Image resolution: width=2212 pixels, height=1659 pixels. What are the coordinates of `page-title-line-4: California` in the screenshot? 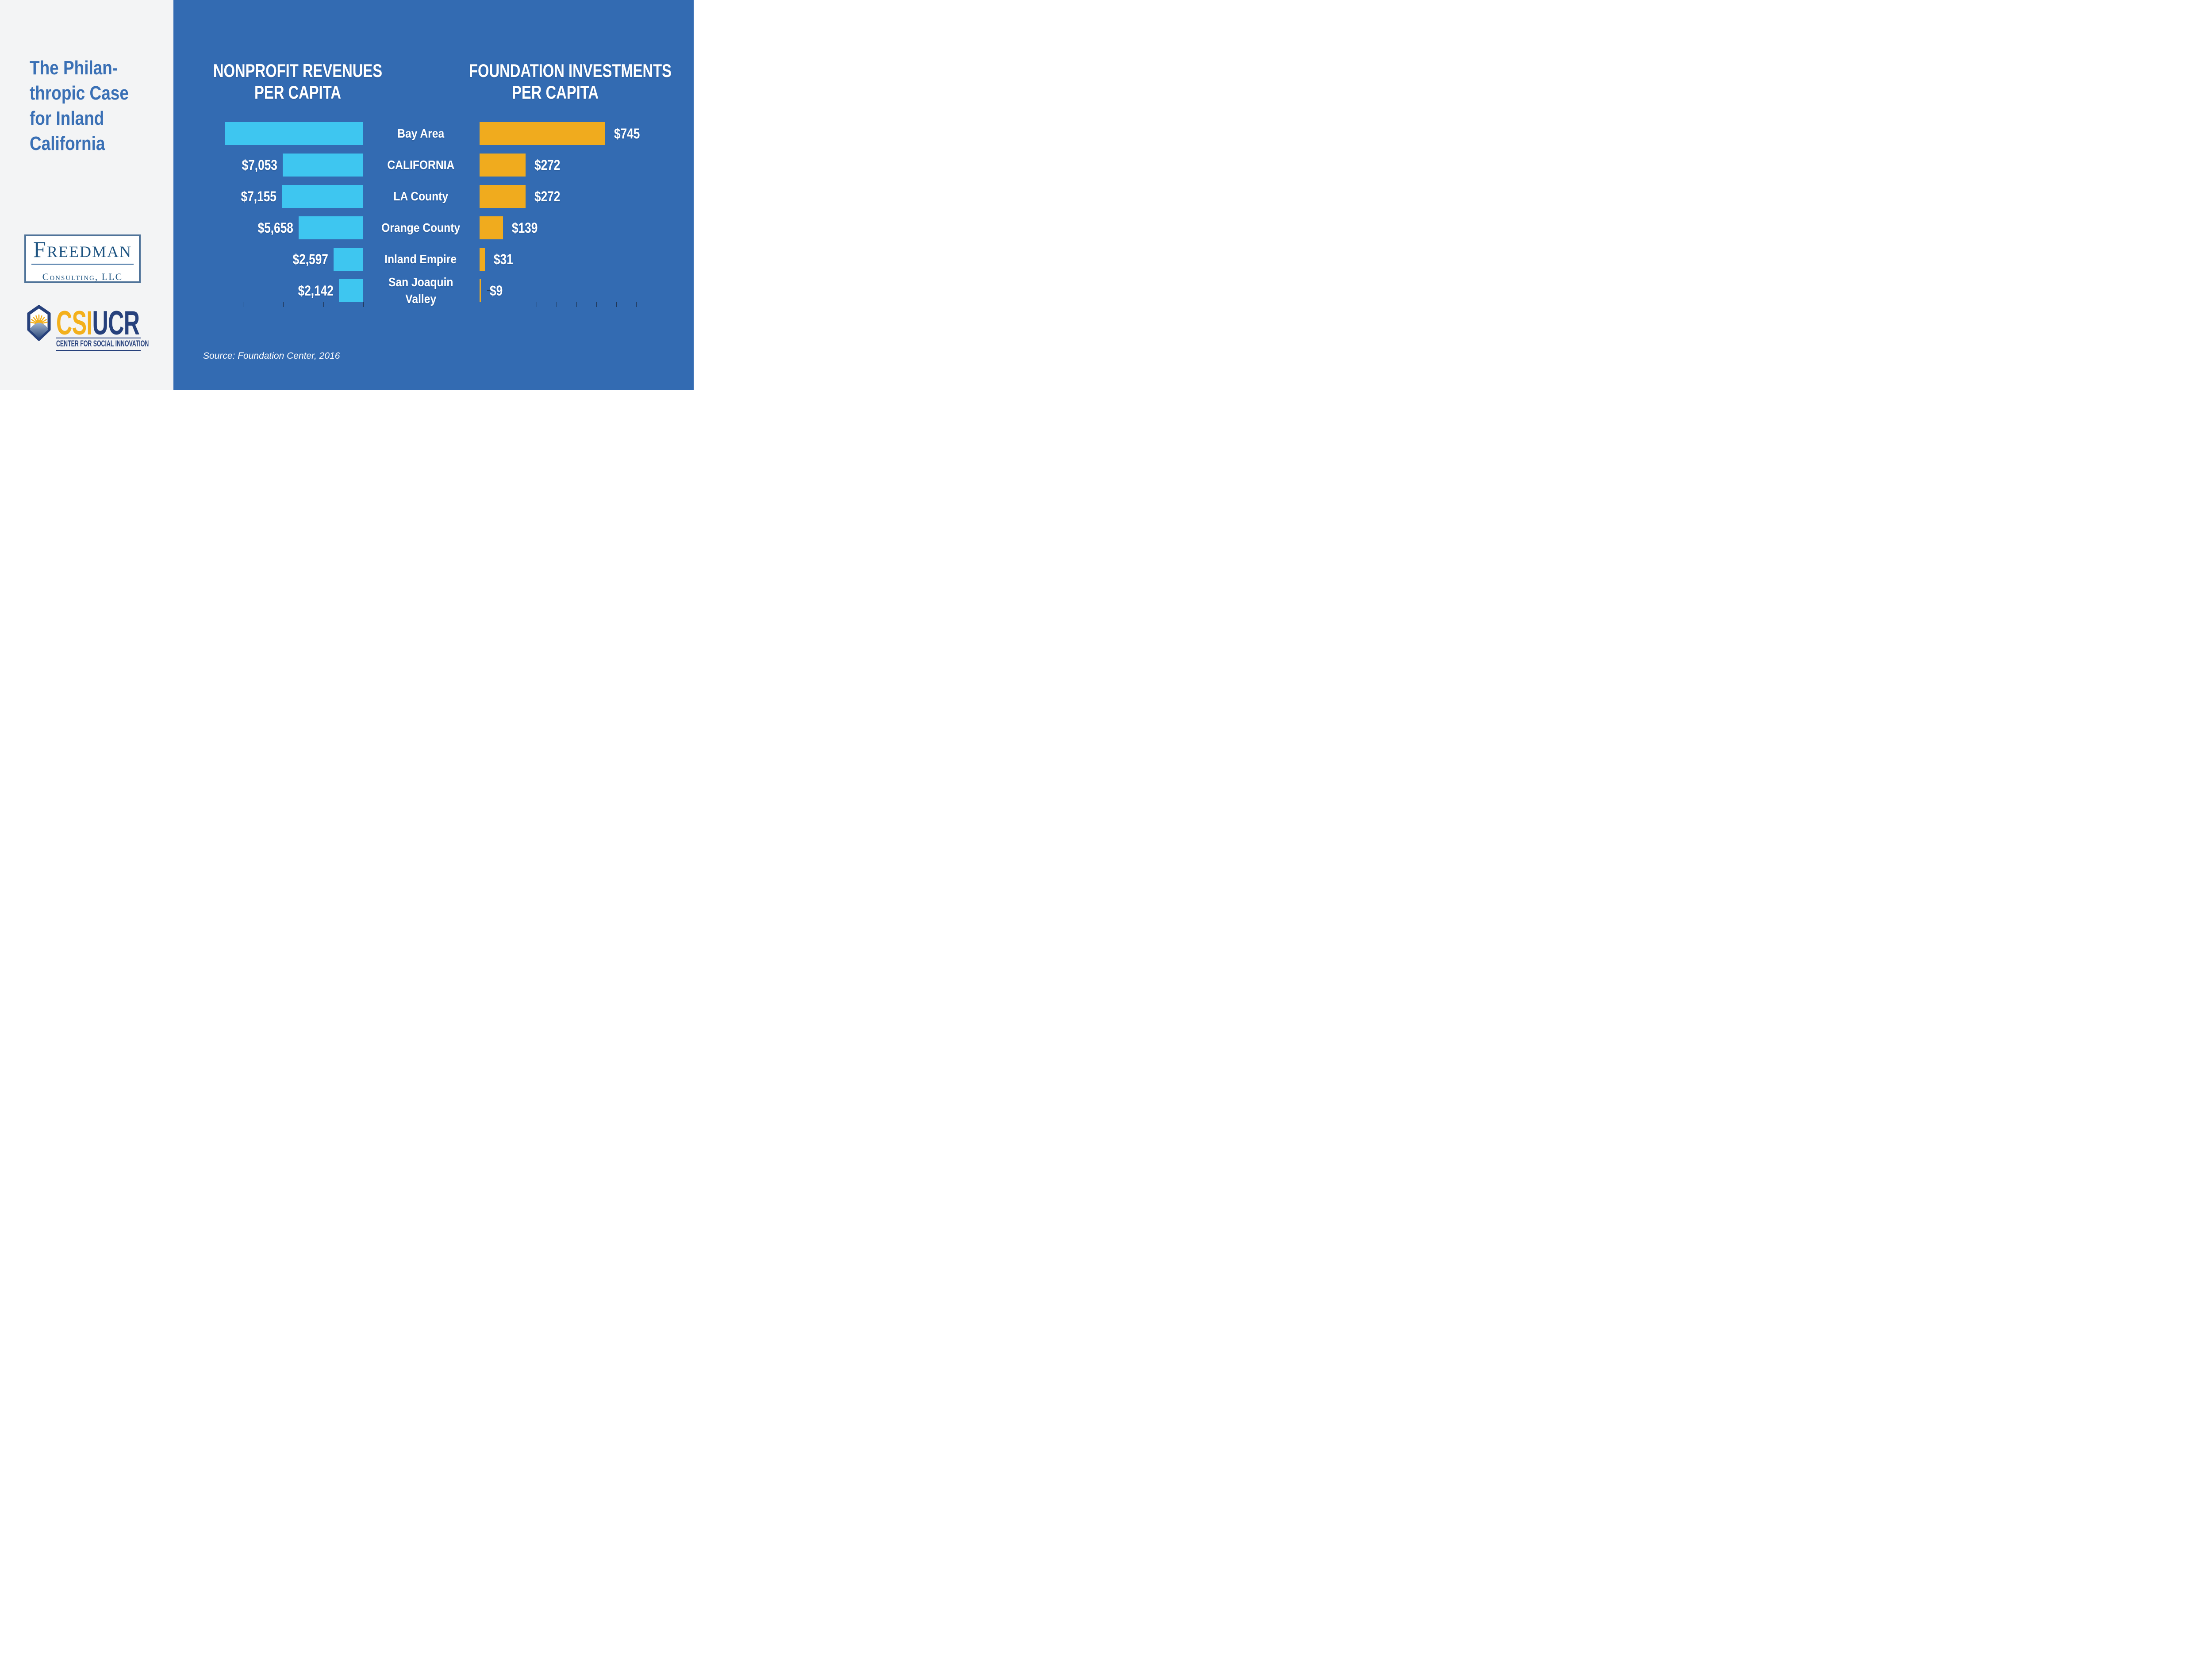 It's located at (67, 144).